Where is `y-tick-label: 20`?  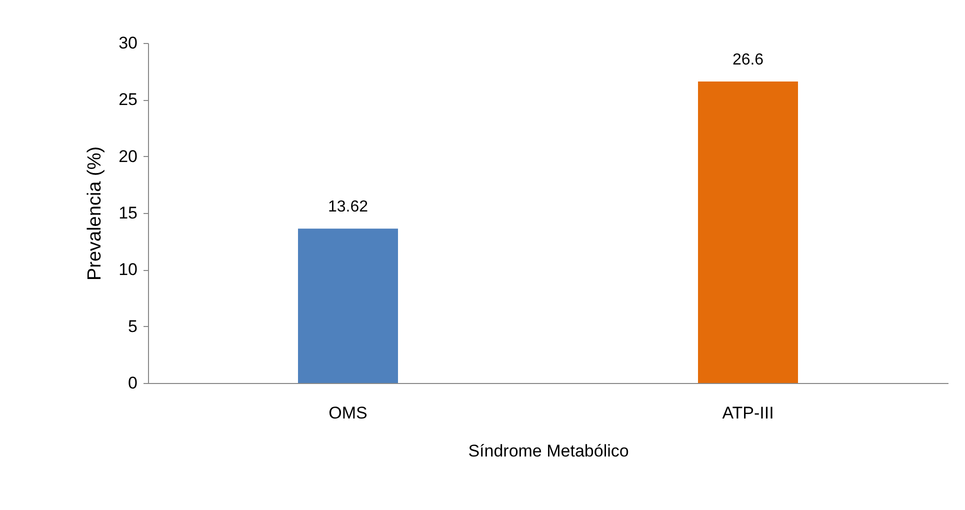
y-tick-label: 20 is located at coordinates (128, 156).